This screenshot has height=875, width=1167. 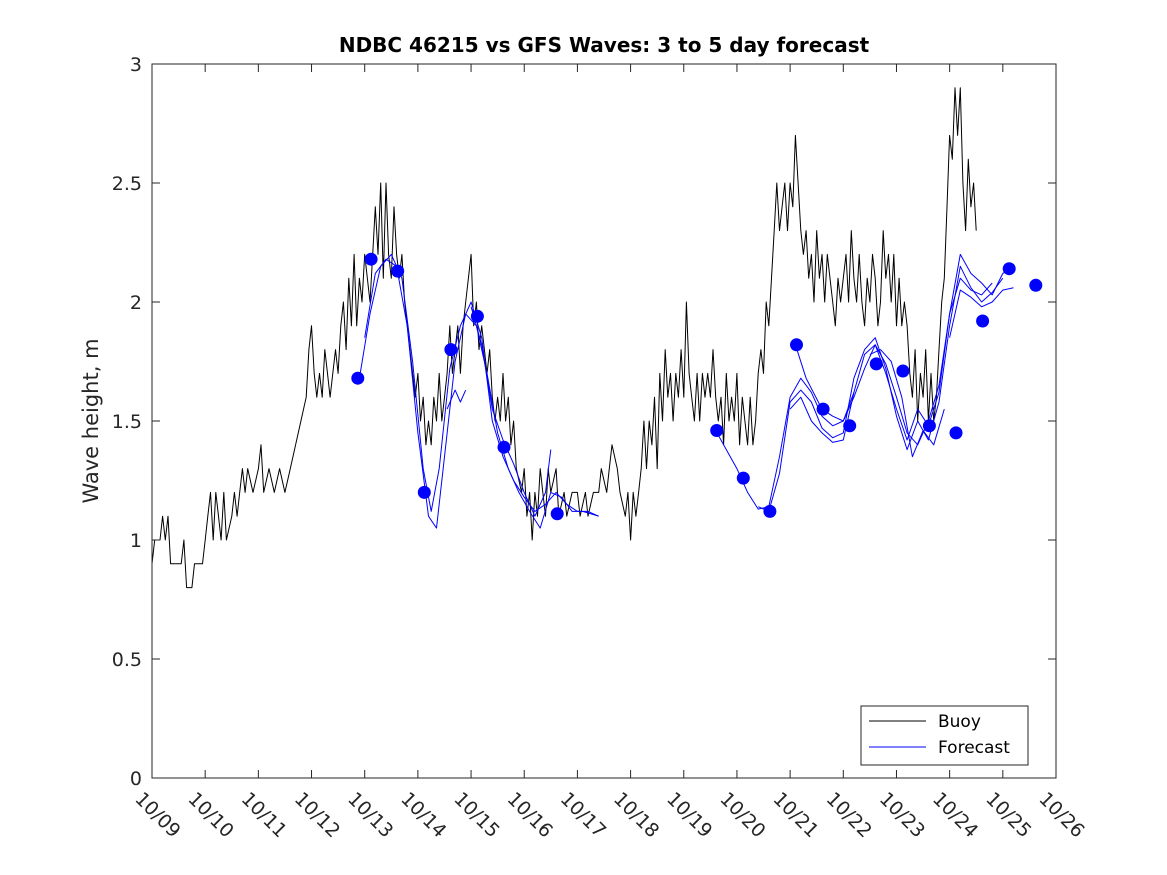 I want to click on y-tick-label: 0.5, so click(x=127, y=660).